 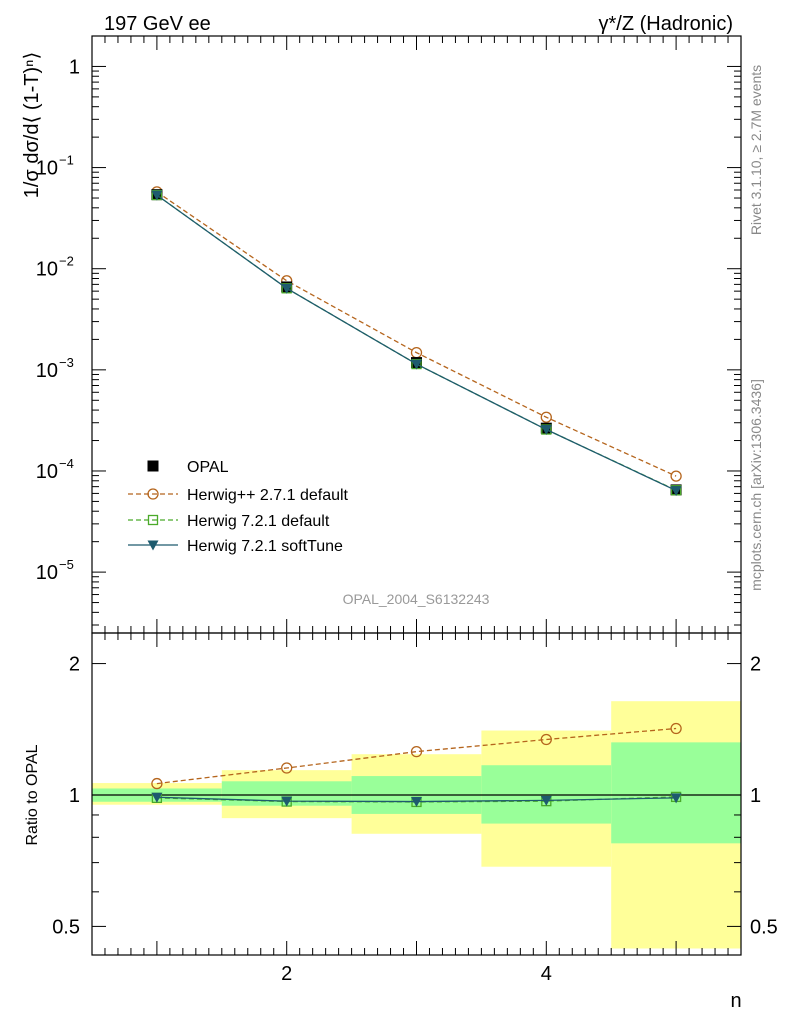 What do you see at coordinates (764, 927) in the screenshot?
I see `ratio-y-tick-label-right: 0.5` at bounding box center [764, 927].